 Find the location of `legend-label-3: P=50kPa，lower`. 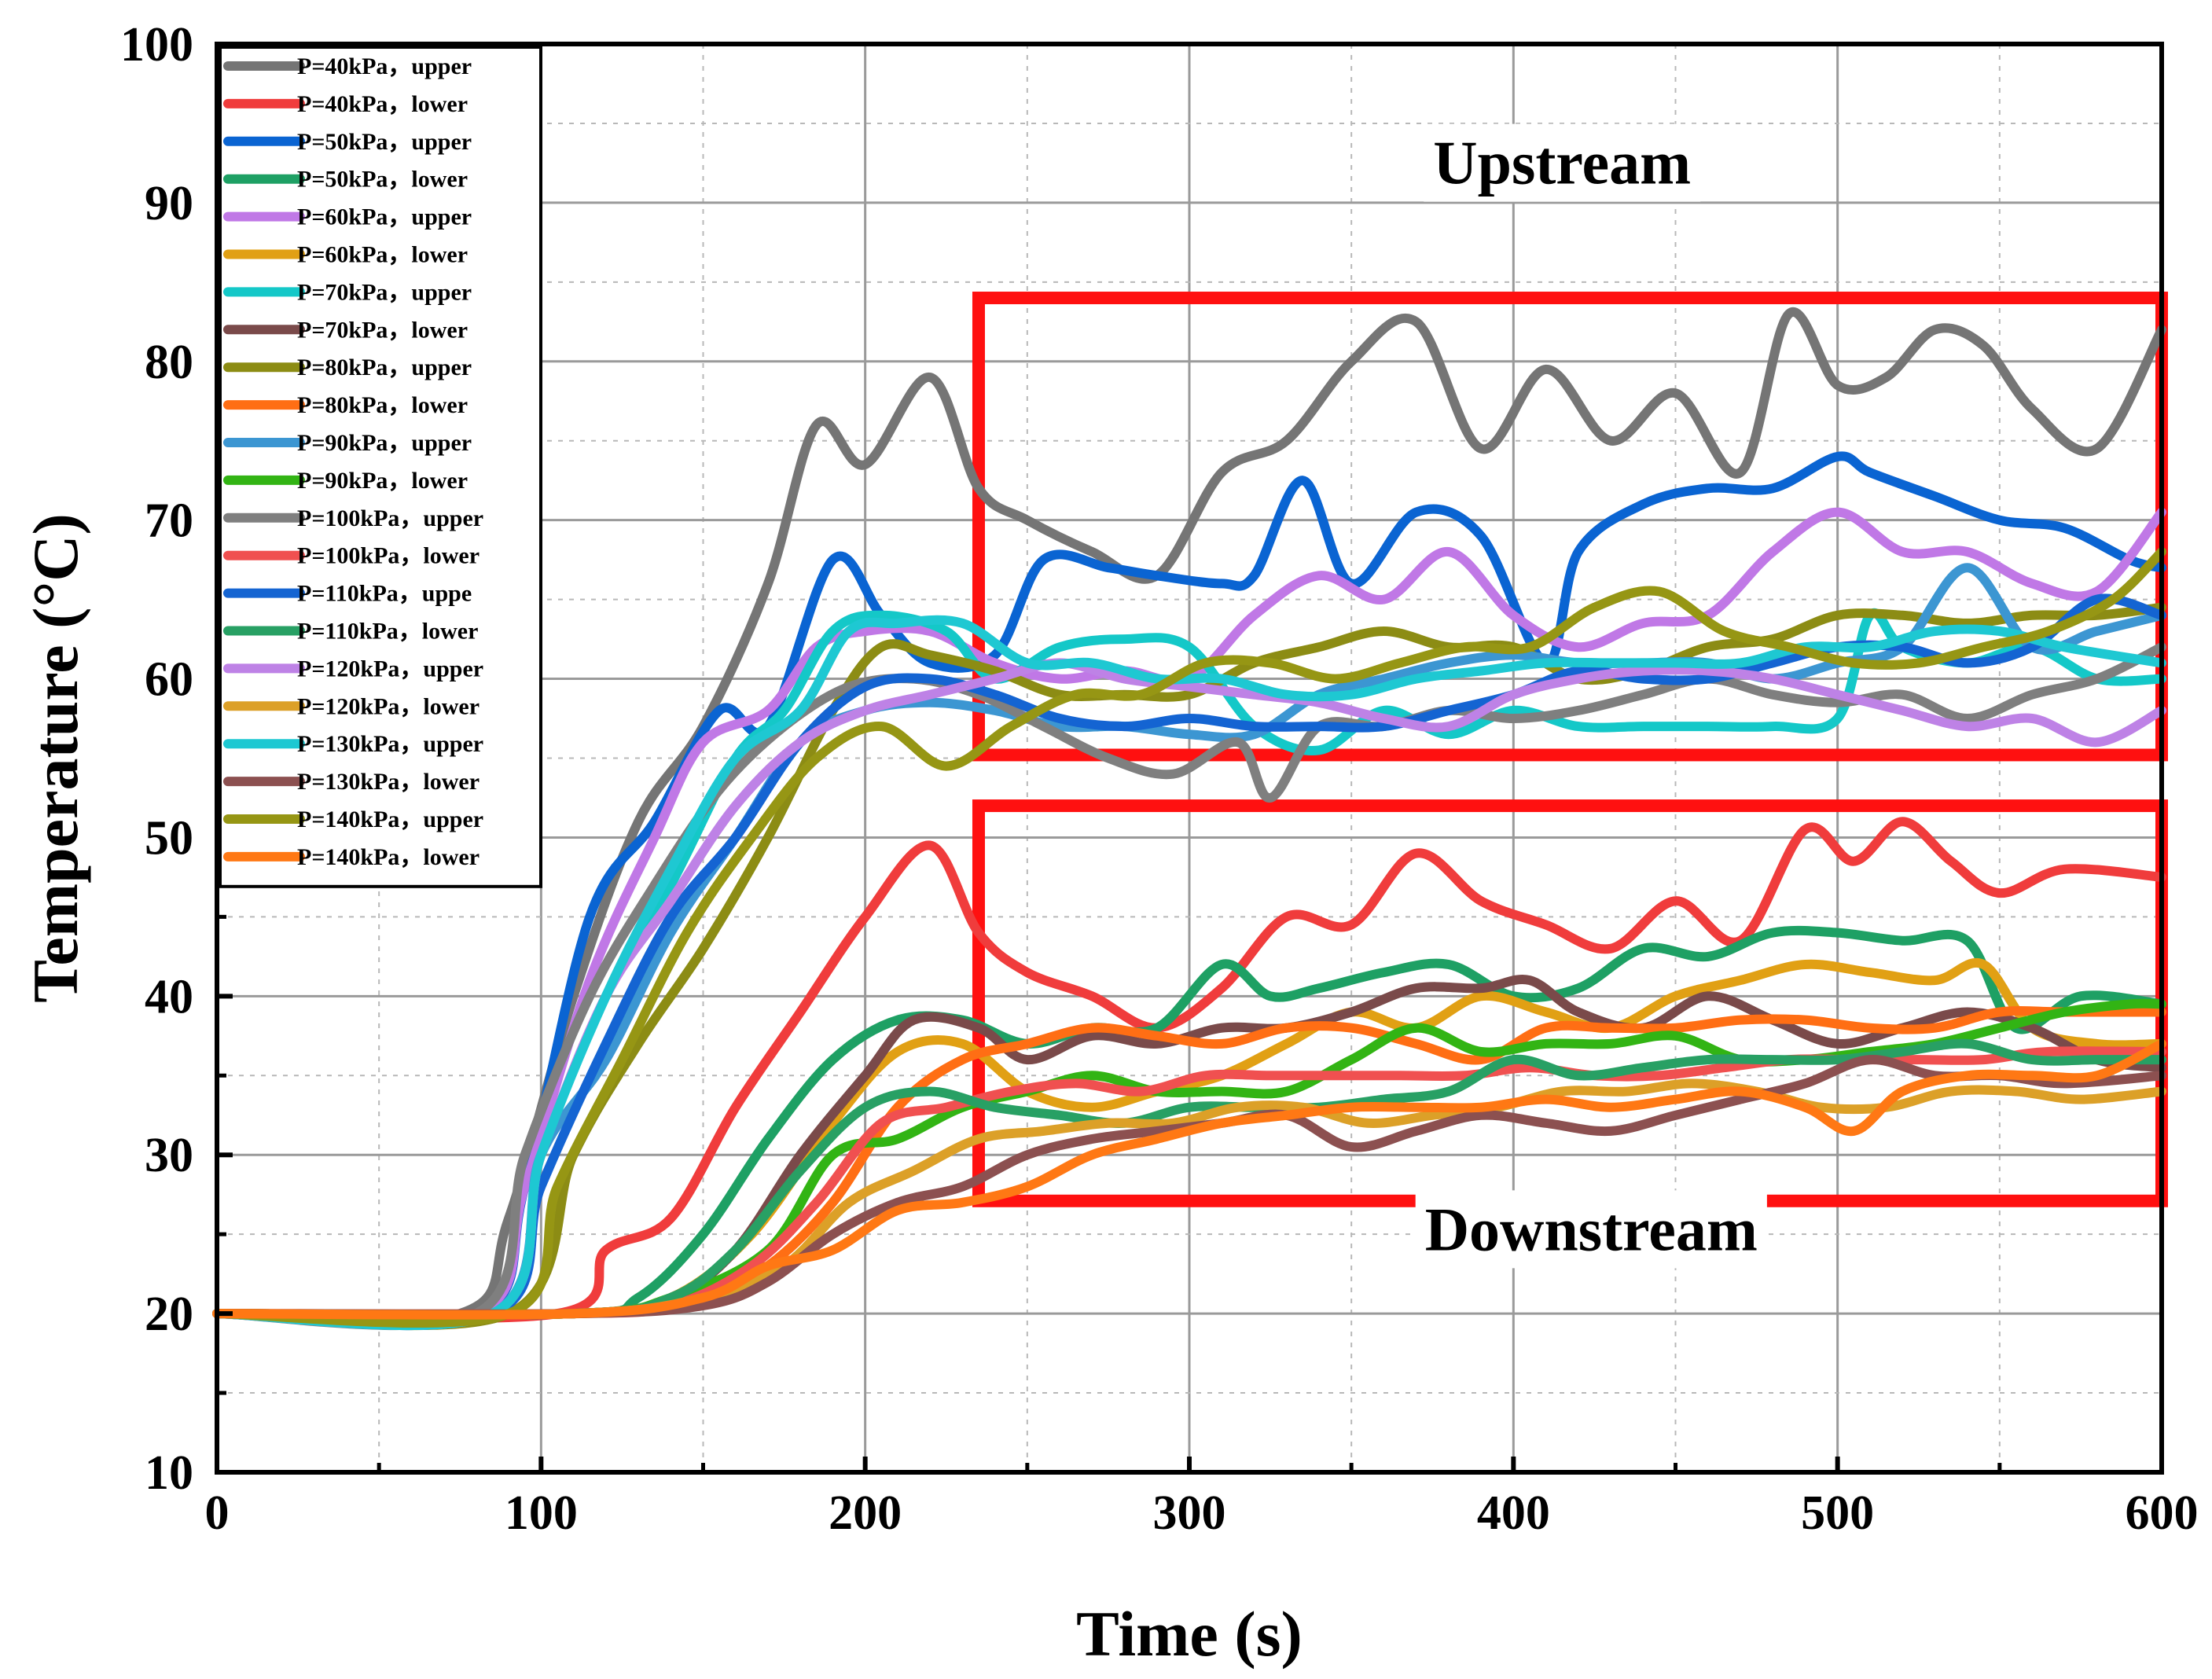

legend-label-3: P=50kPa，lower is located at coordinates (382, 180).